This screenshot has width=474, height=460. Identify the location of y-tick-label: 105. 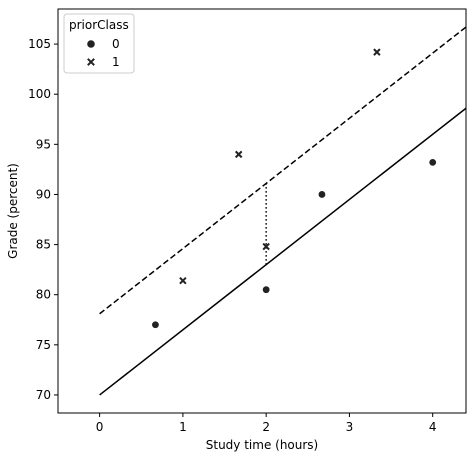
(39, 44).